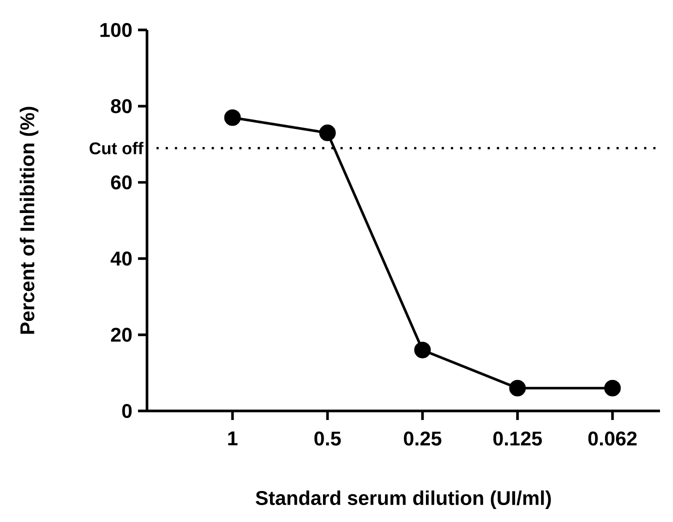 Image resolution: width=673 pixels, height=522 pixels. What do you see at coordinates (121, 182) in the screenshot?
I see `y-tick-label: 60` at bounding box center [121, 182].